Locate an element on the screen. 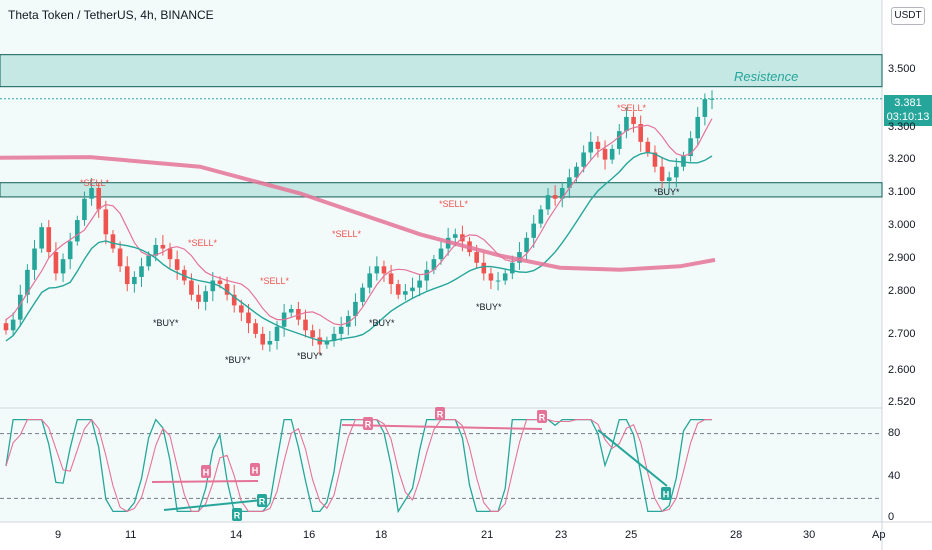 The image size is (932, 550). hidden-divergence-mark-text: H is located at coordinates (255, 471).